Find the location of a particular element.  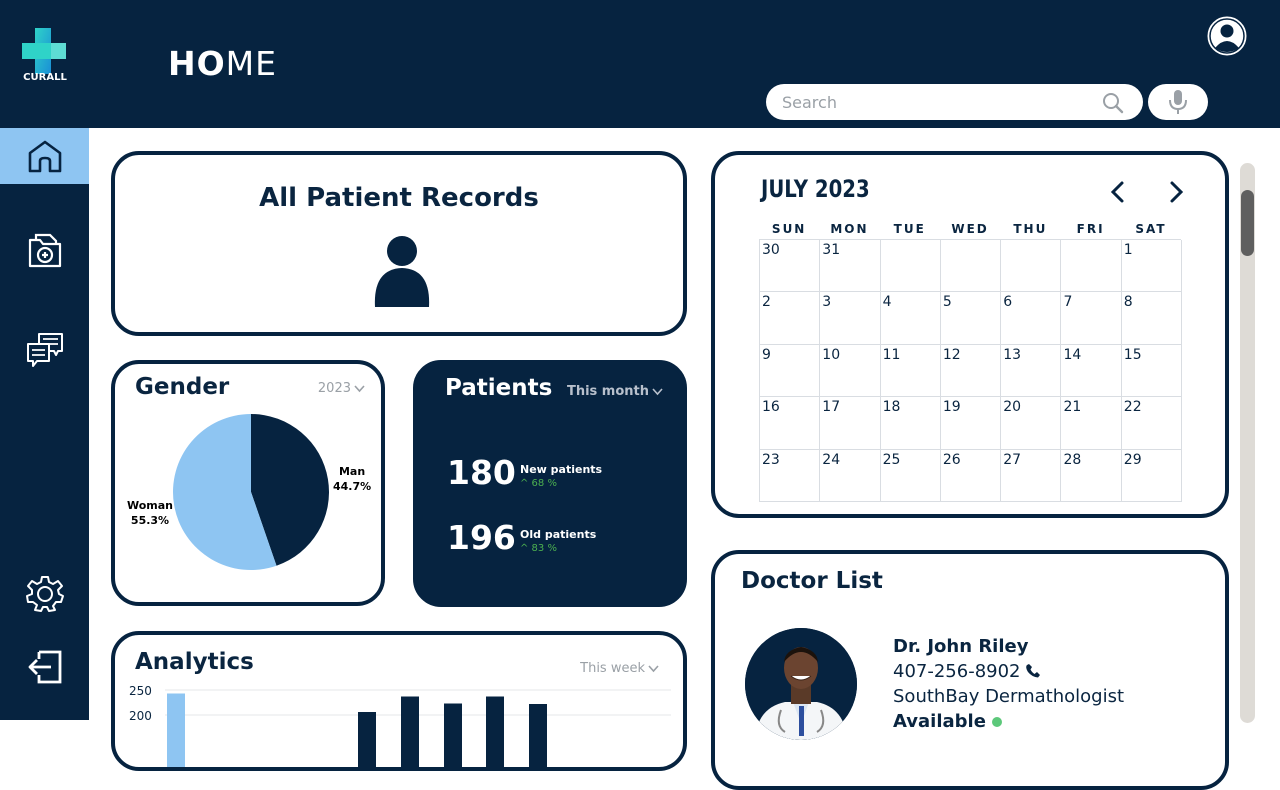

calendar-month-title: JULY 2023 is located at coordinates (815, 189).